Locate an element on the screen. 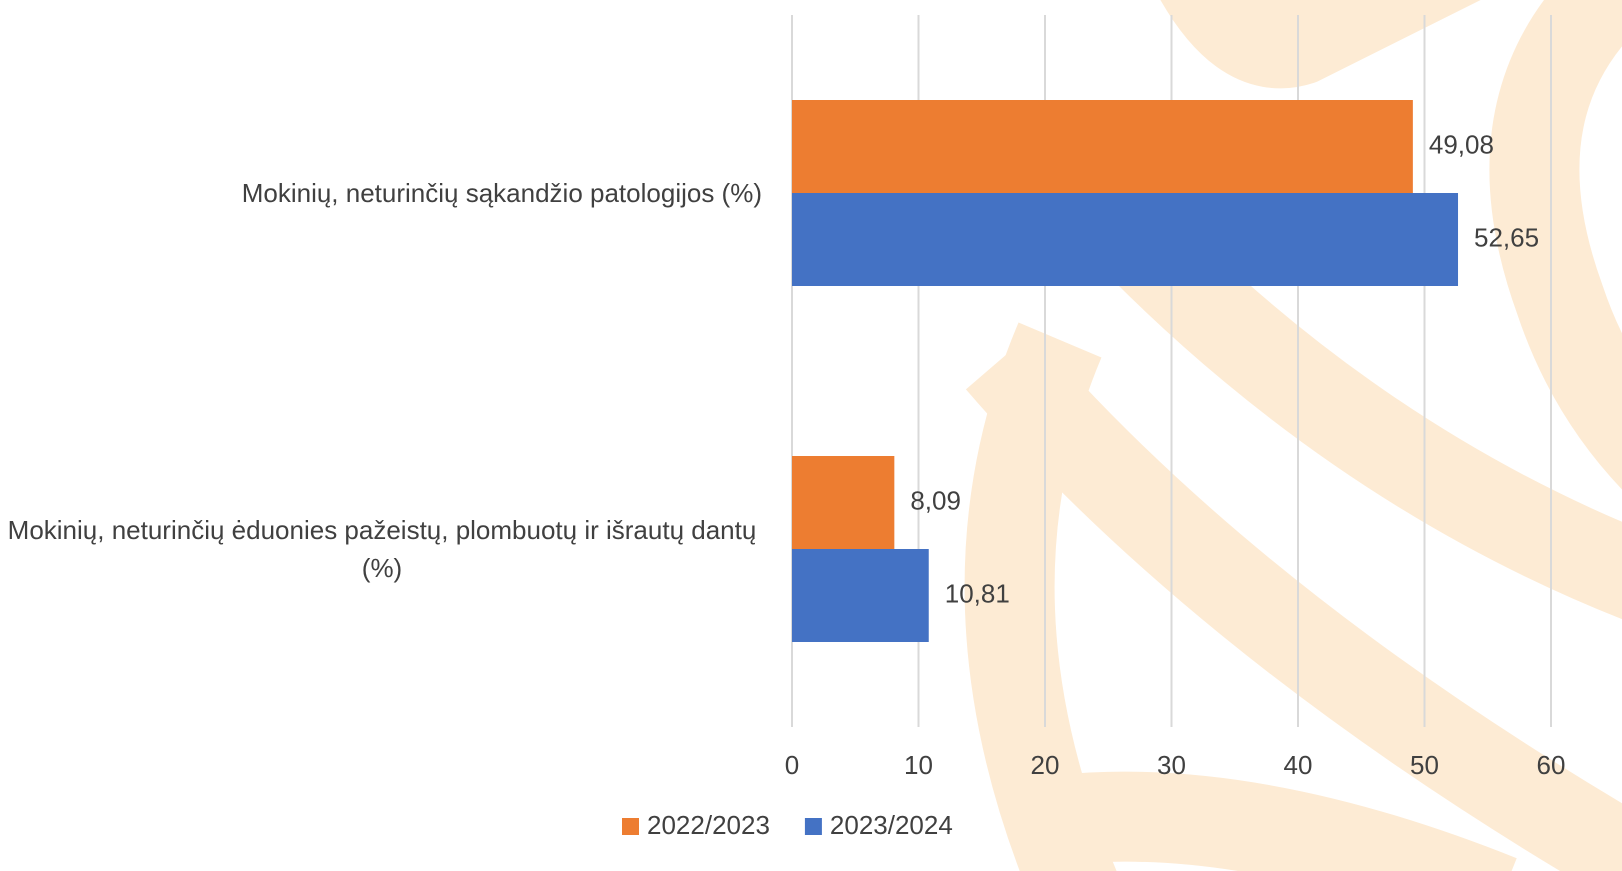 The height and width of the screenshot is (871, 1622). x-tick-label: 10 is located at coordinates (918, 765).